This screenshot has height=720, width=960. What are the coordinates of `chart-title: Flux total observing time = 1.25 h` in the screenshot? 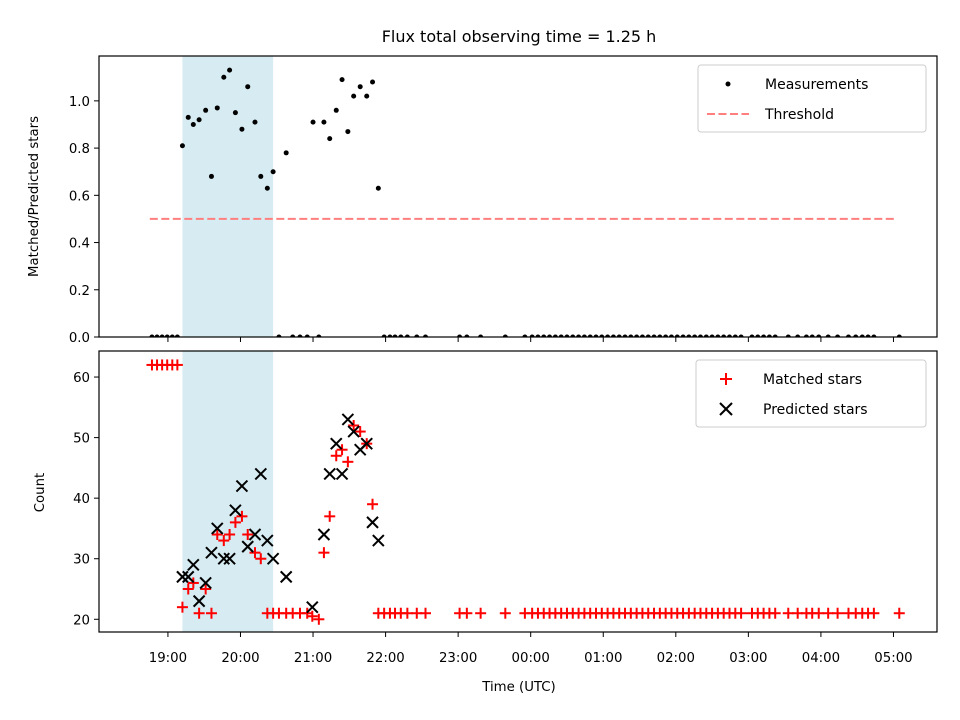 It's located at (519, 36).